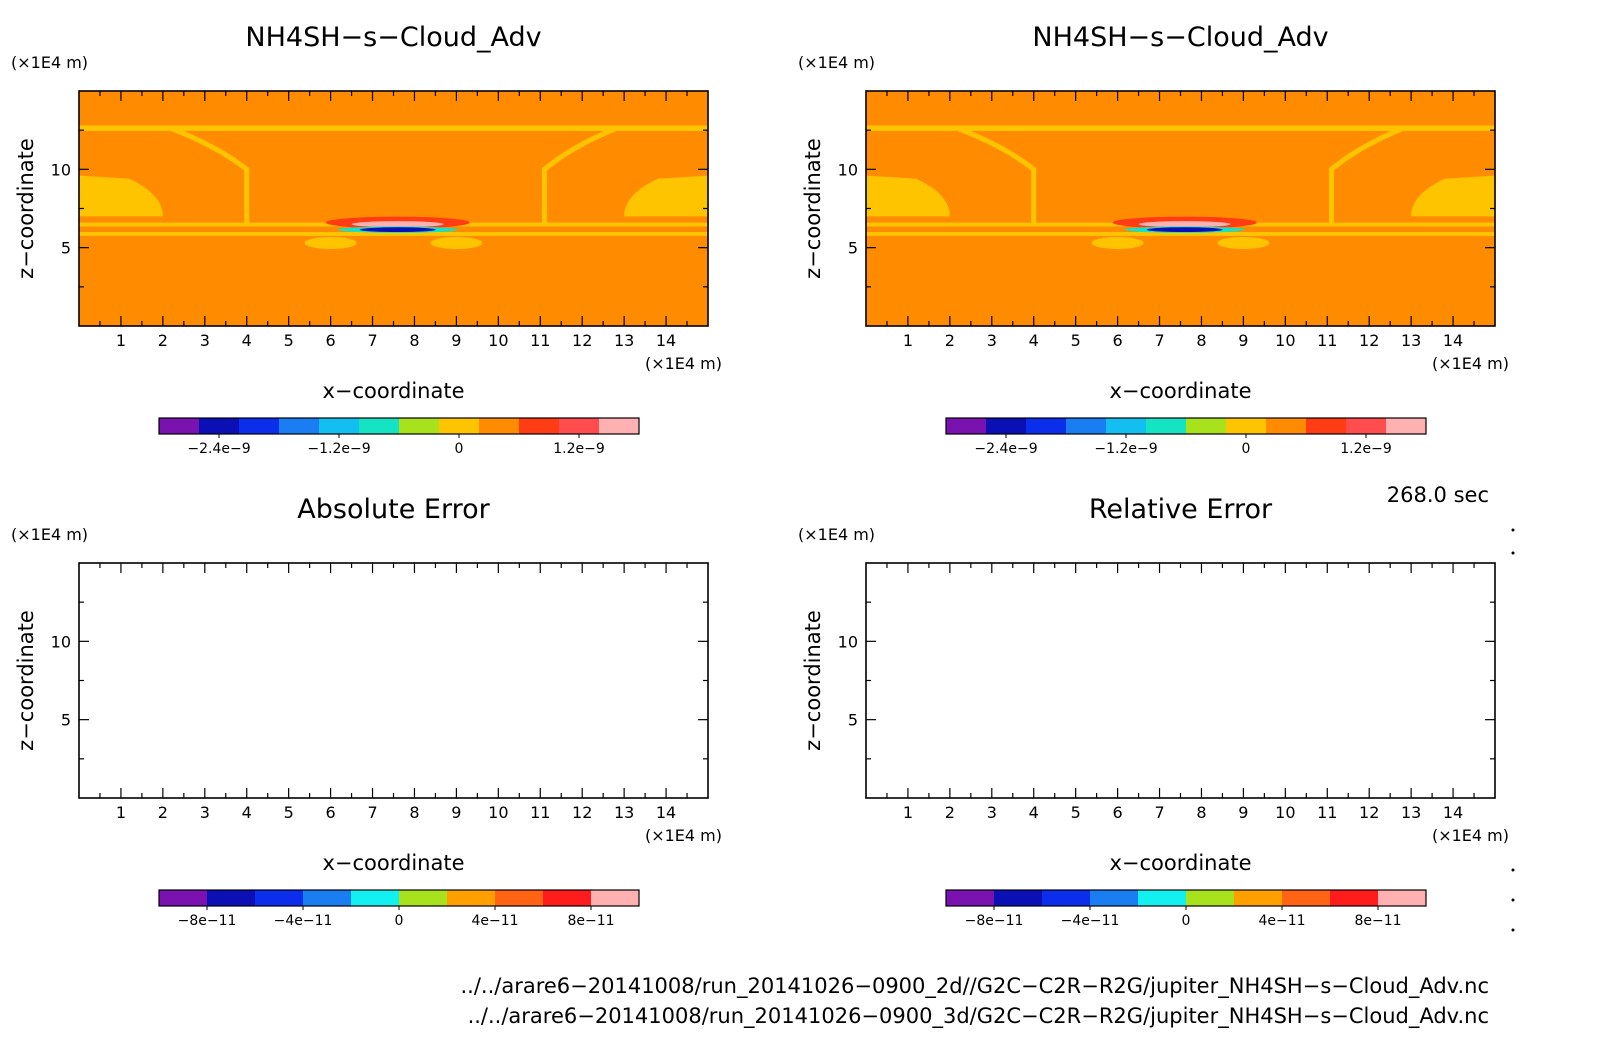  What do you see at coordinates (393, 509) in the screenshot?
I see `chart-title: Absolute Error` at bounding box center [393, 509].